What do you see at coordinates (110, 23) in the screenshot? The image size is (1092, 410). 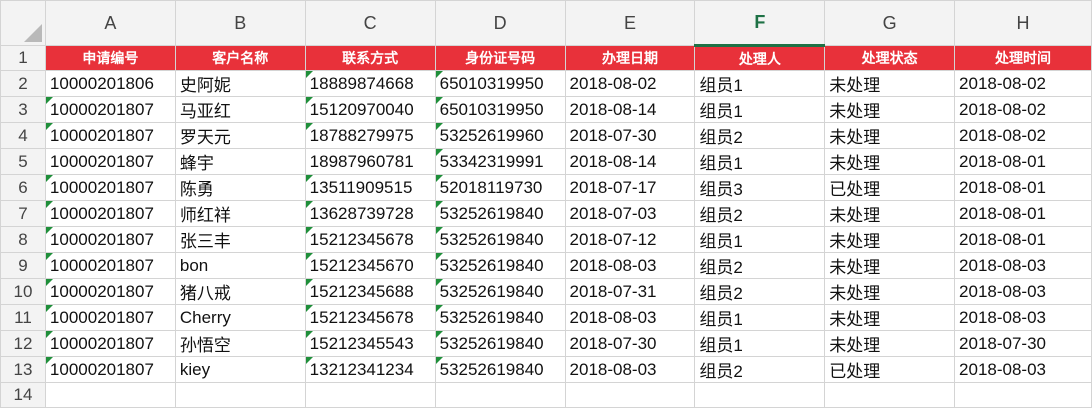 I see `column-header-a: A` at bounding box center [110, 23].